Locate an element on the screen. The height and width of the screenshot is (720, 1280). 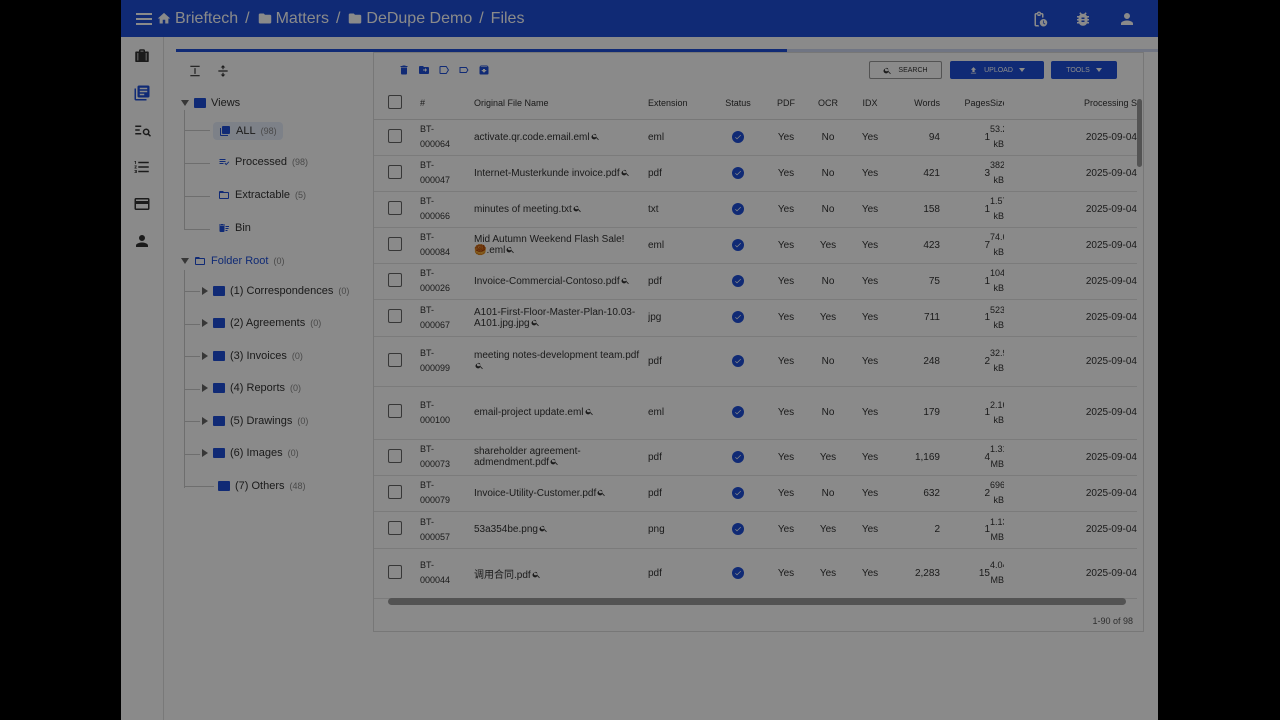
column-header: Original File Name is located at coordinates (561, 103).